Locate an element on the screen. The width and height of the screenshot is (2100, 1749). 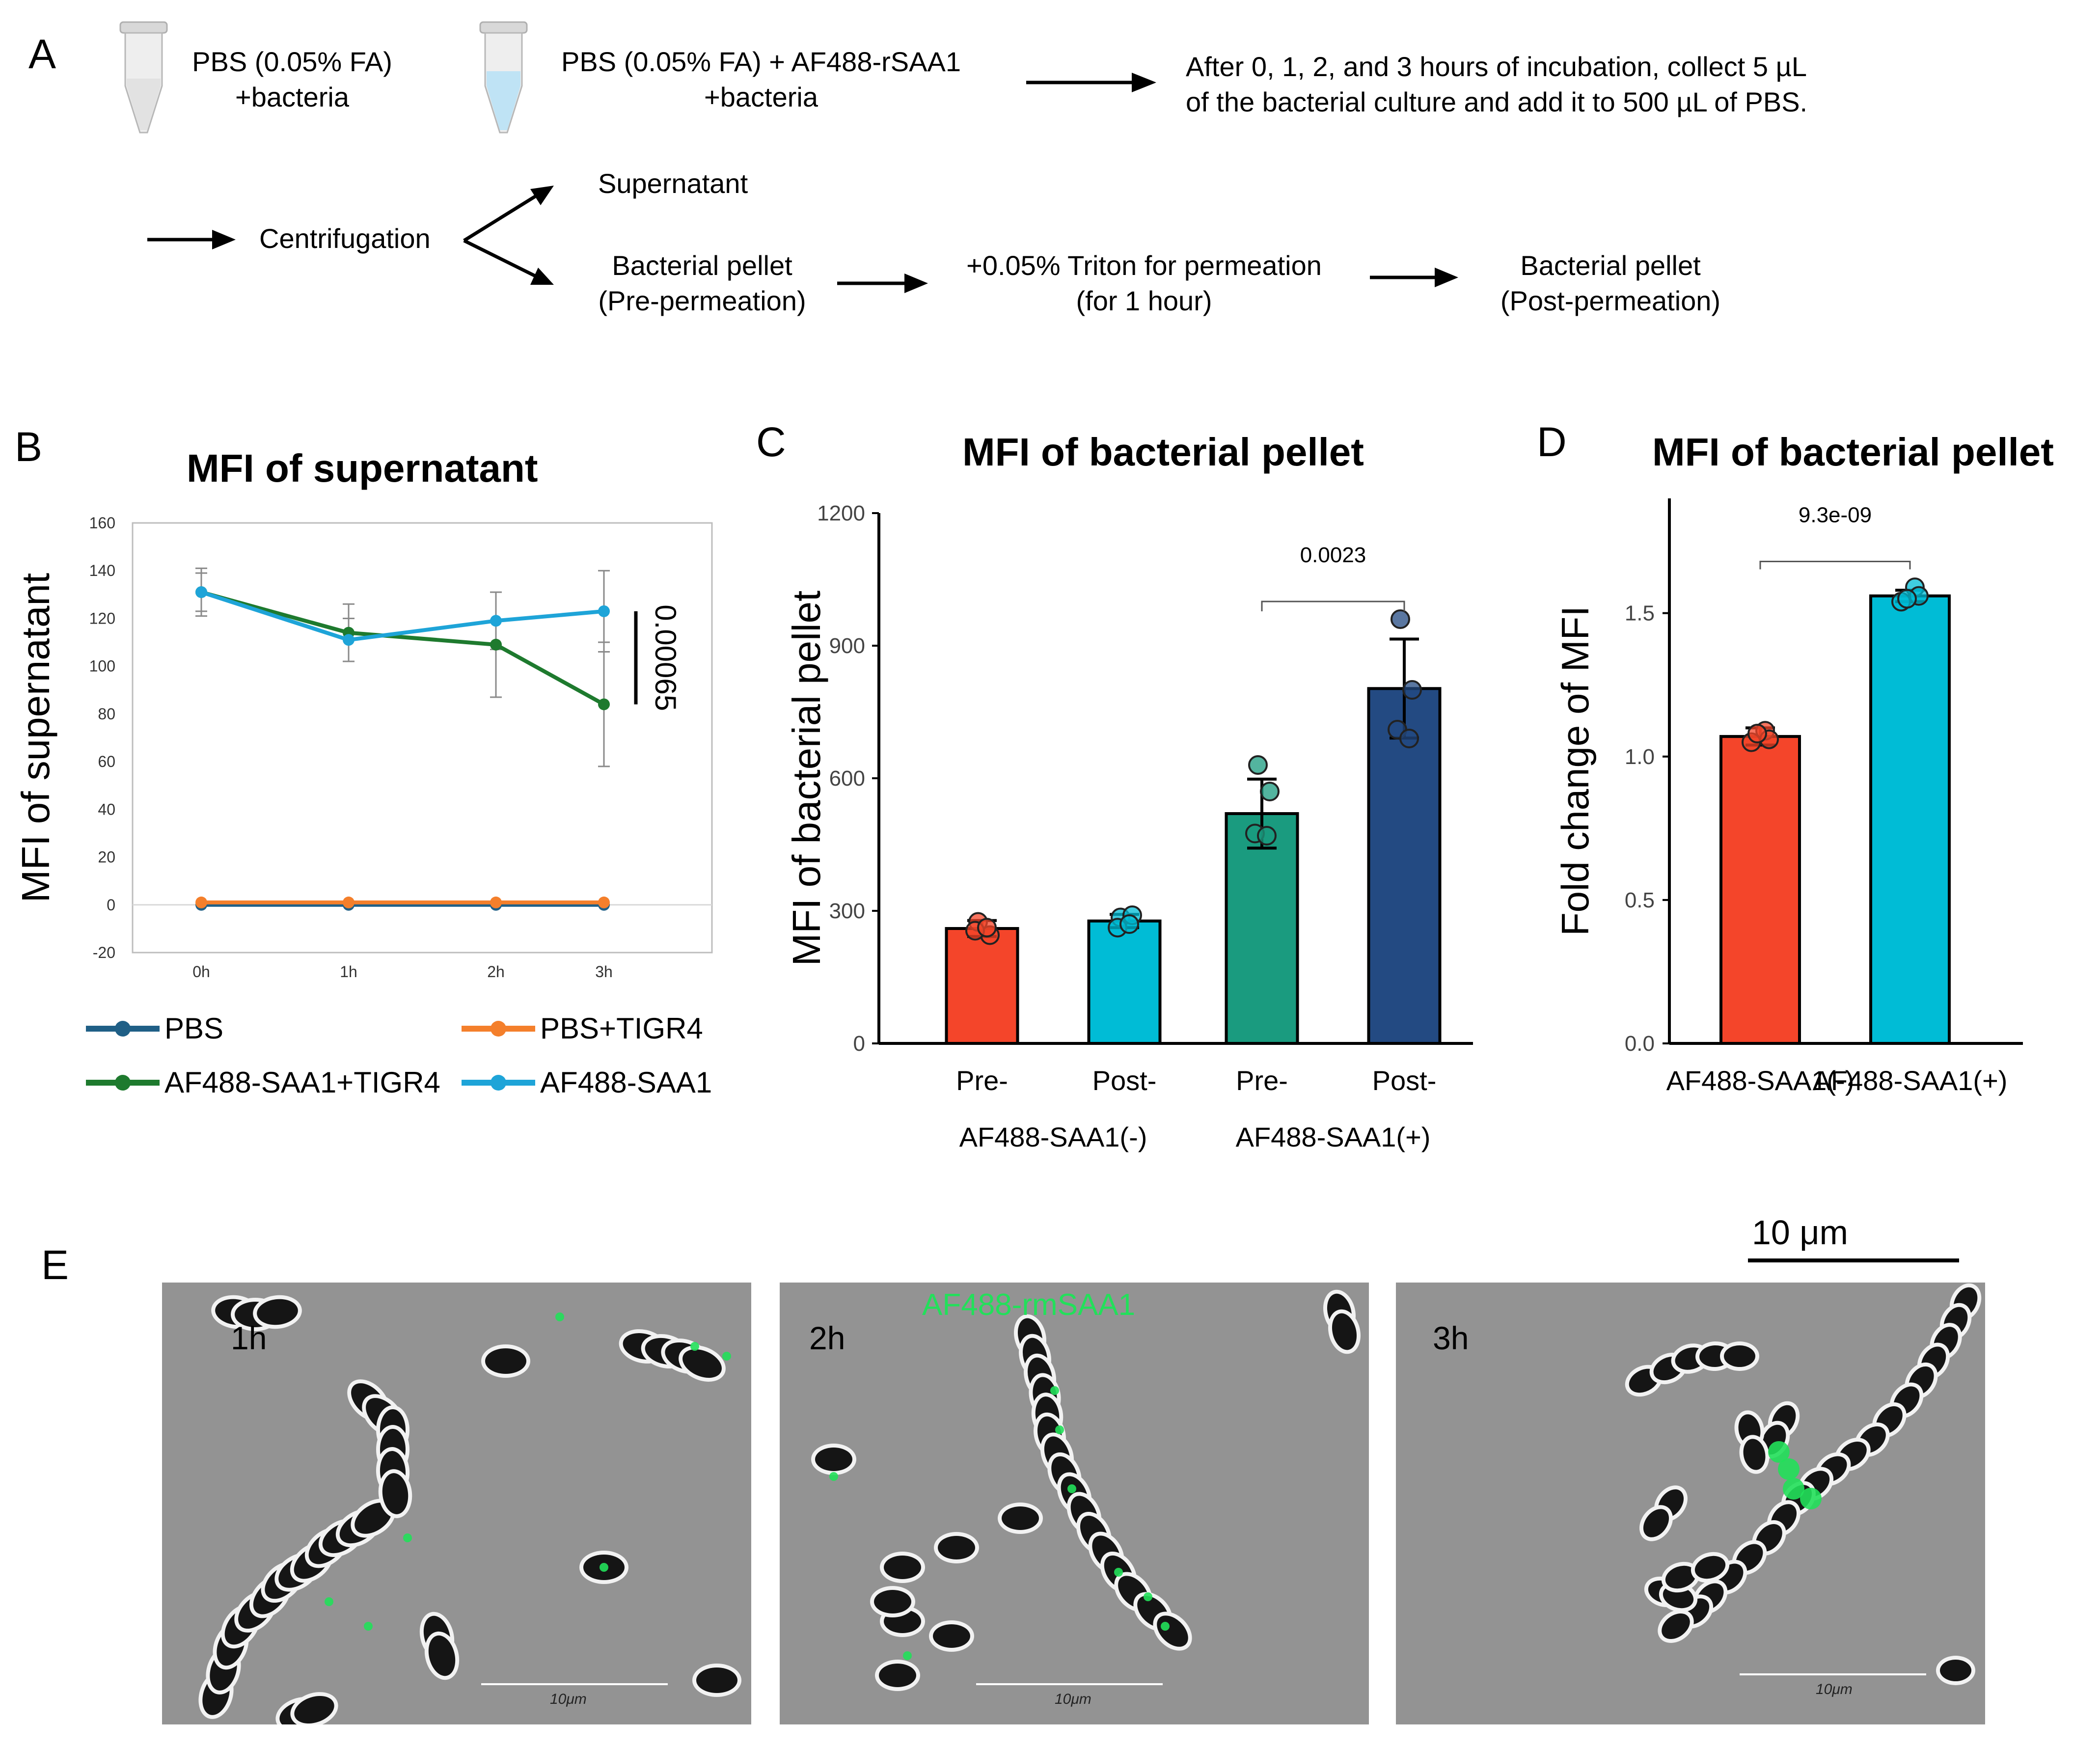
y-tick-label: 120 is located at coordinates (102, 618).